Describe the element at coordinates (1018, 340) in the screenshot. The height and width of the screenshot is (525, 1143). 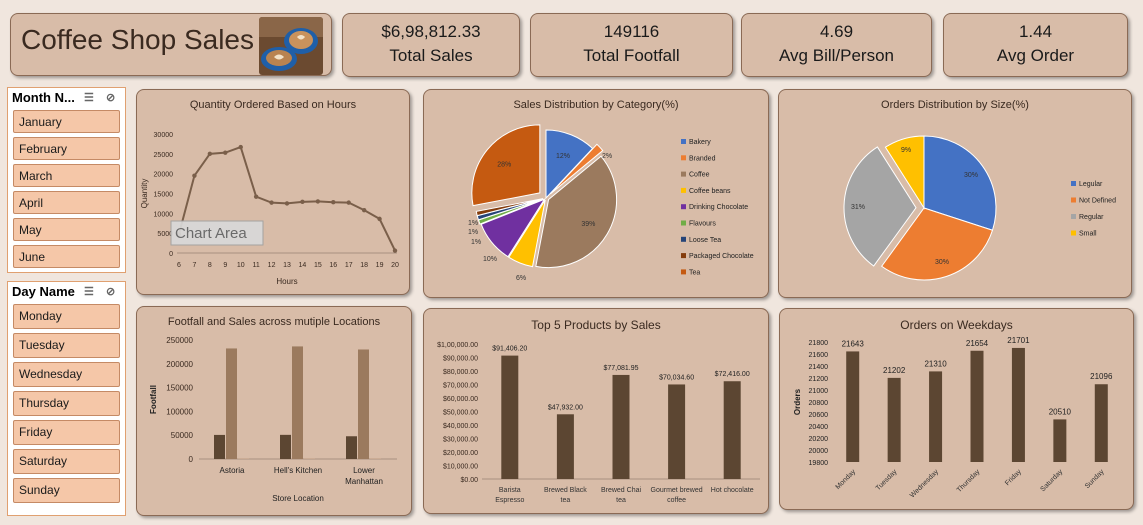
I see `data-label: 21701` at that location.